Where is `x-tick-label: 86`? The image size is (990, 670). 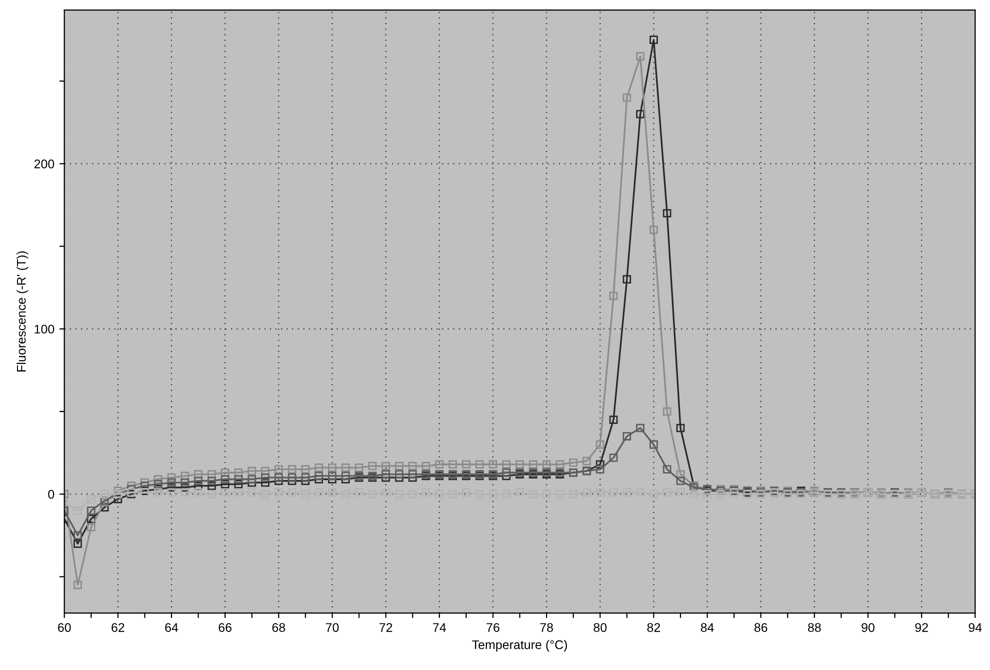
x-tick-label: 86 is located at coordinates (761, 627).